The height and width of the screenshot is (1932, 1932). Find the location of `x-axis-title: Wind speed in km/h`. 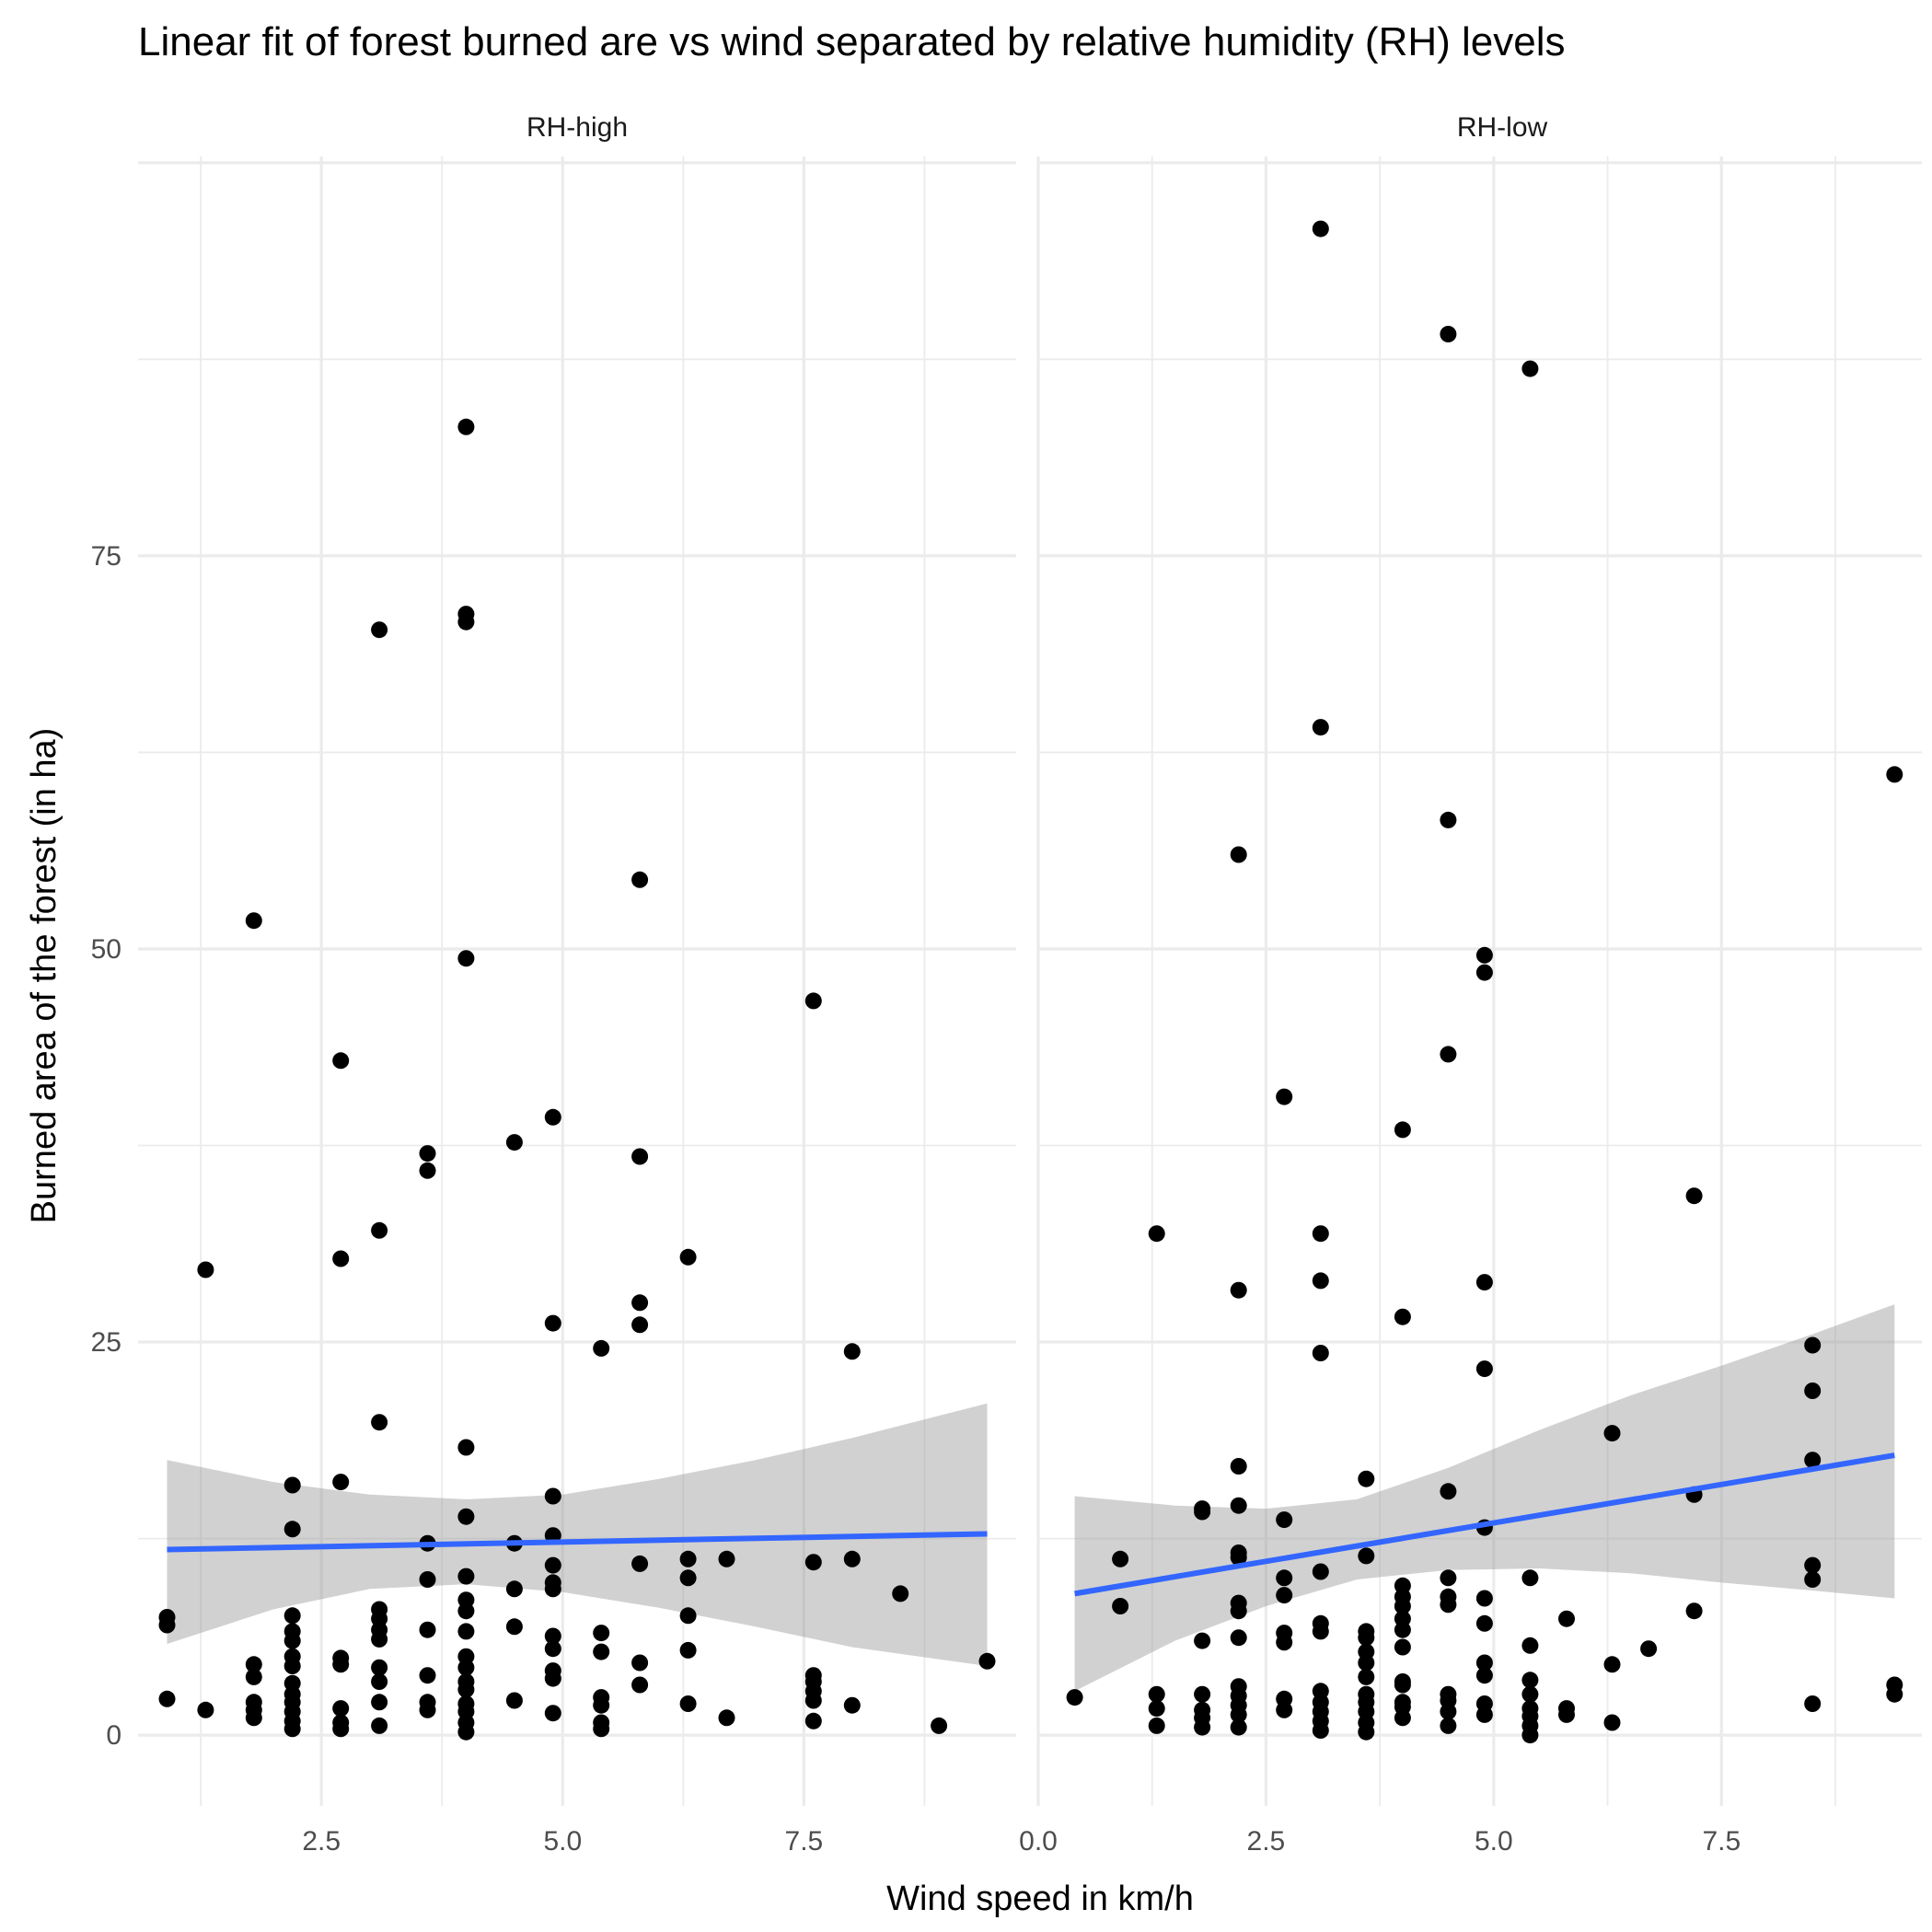

x-axis-title: Wind speed in km/h is located at coordinates (1040, 1899).